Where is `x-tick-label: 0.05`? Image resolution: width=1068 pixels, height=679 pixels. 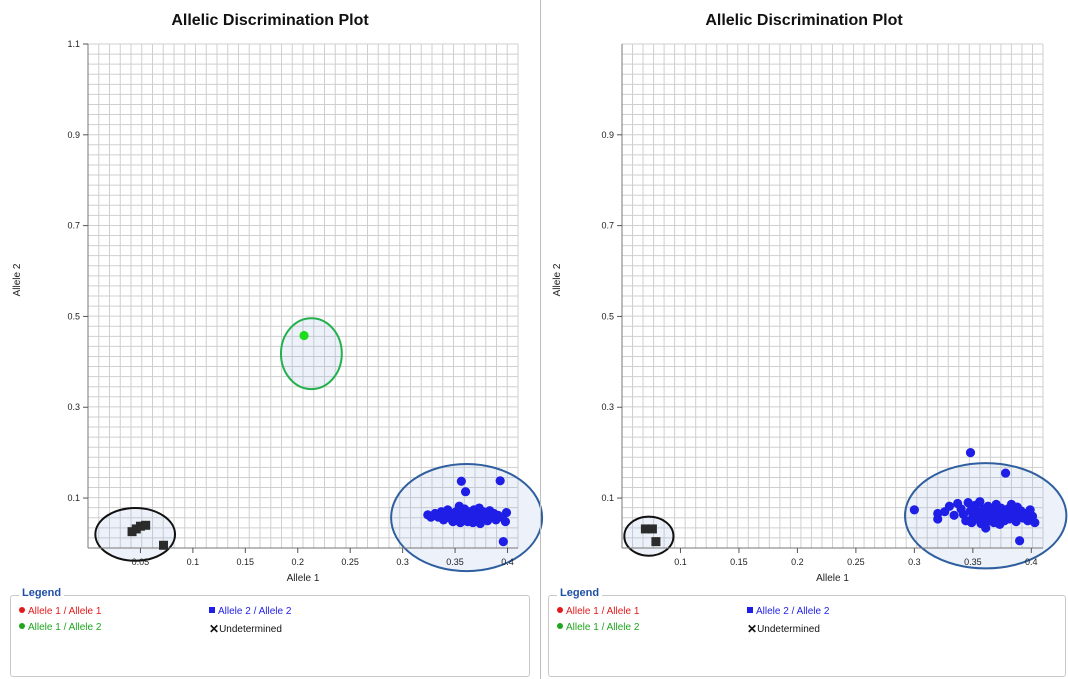
x-tick-label: 0.05 is located at coordinates (141, 562).